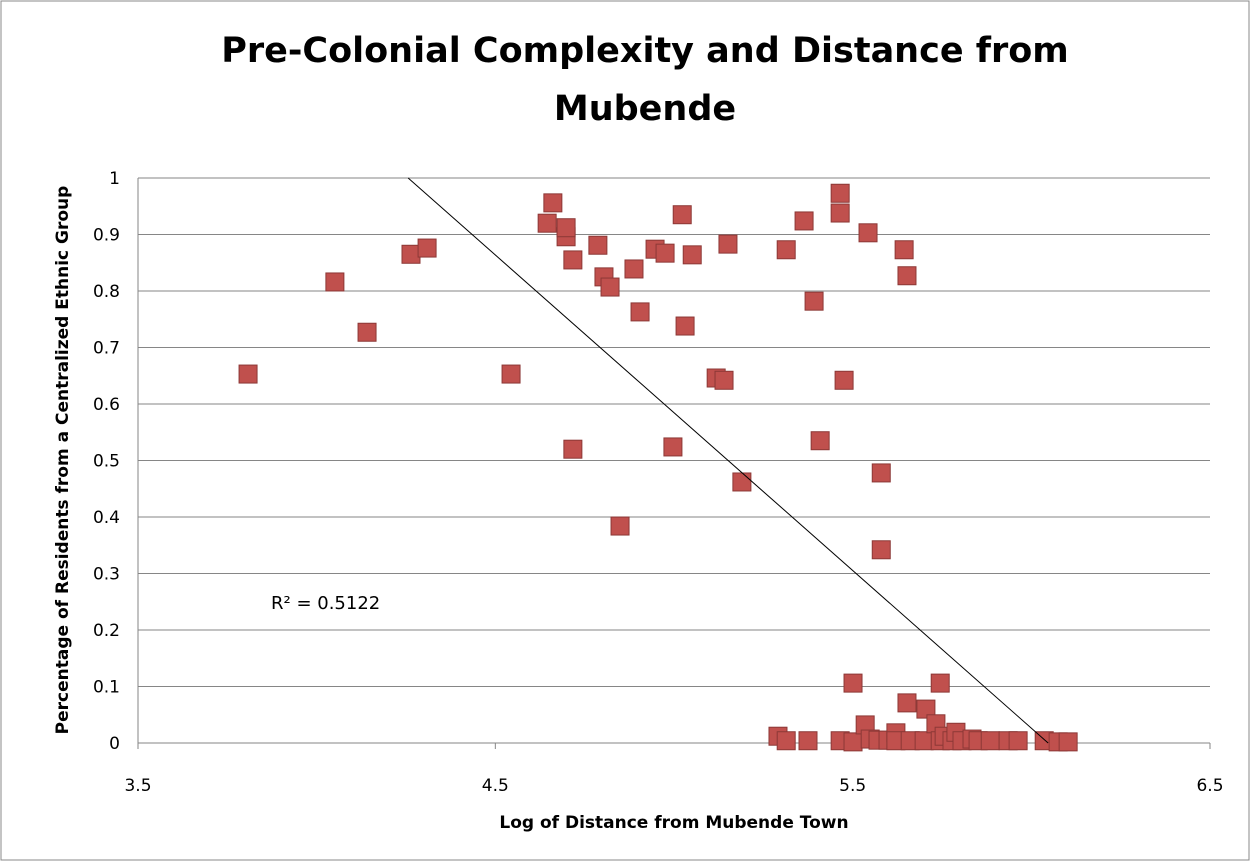  I want to click on y-tick-label: 0.8, so click(106, 292).